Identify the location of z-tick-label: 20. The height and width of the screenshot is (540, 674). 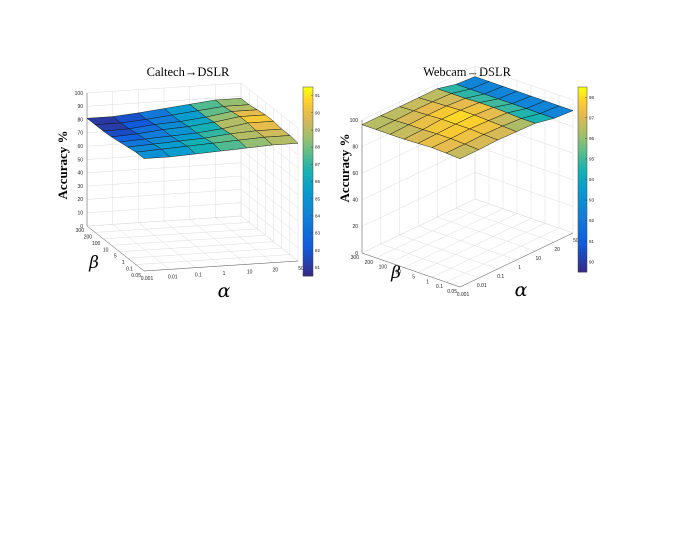
(80, 200).